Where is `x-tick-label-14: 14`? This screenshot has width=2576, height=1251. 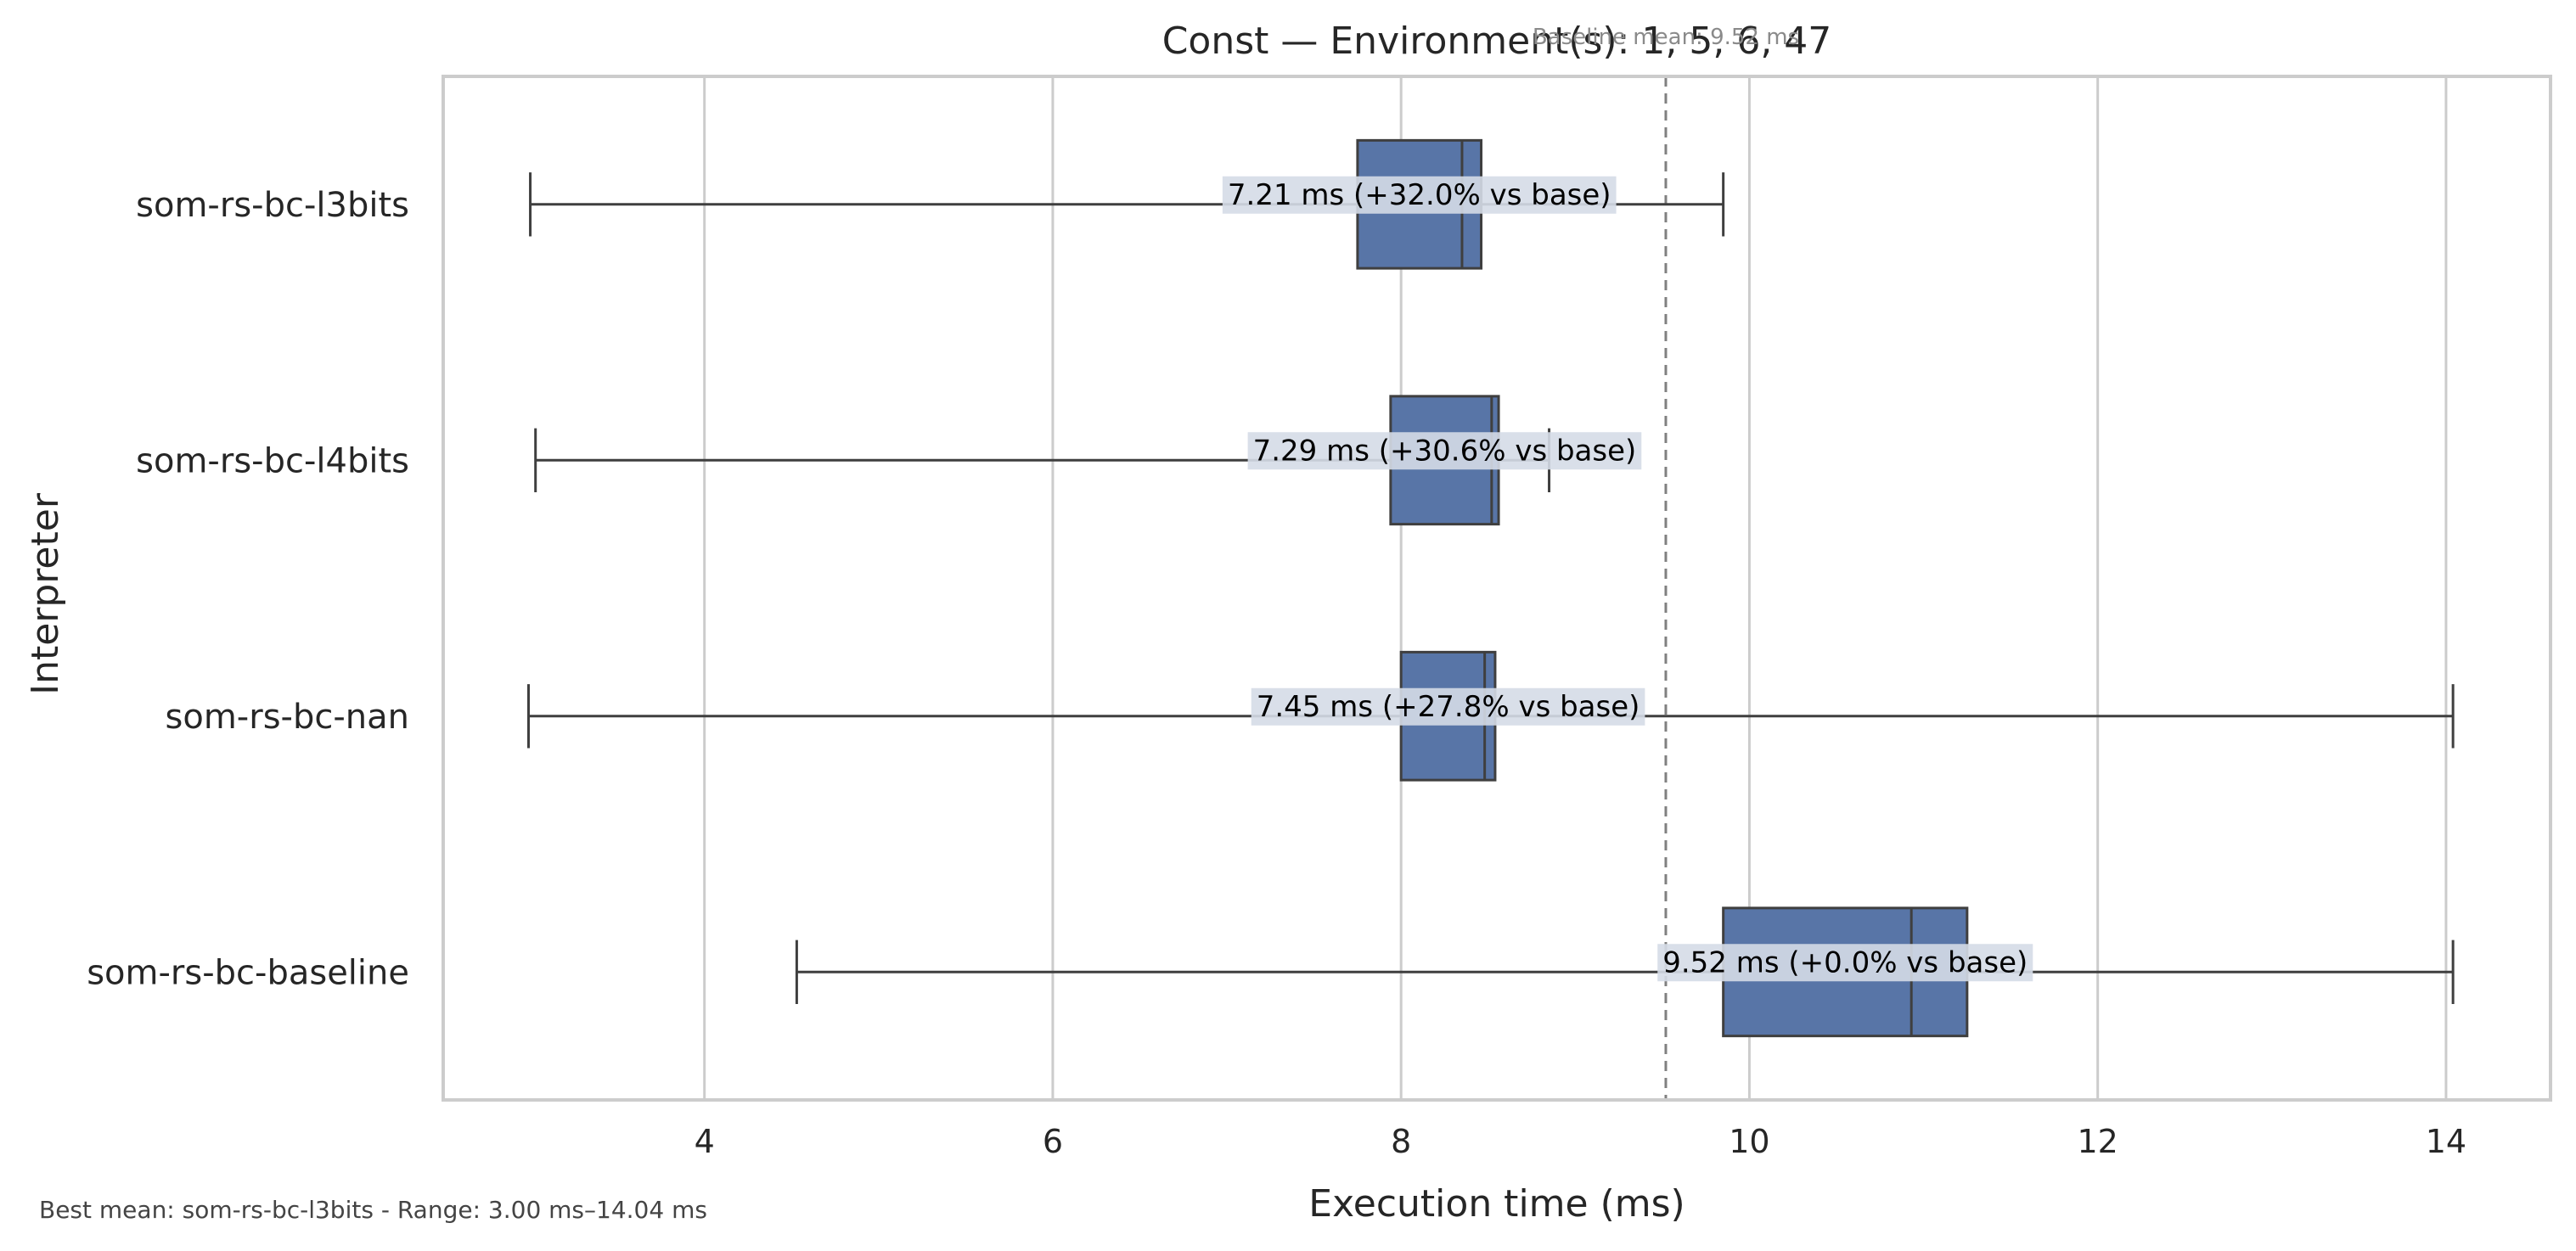
x-tick-label-14: 14 is located at coordinates (2446, 1141).